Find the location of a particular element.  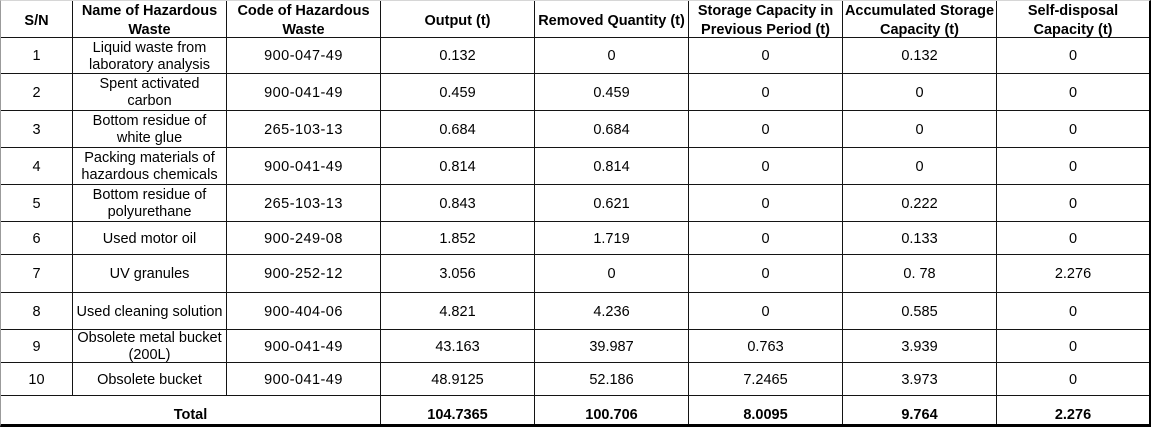

cell-row9-removed: 39.987 is located at coordinates (612, 346).